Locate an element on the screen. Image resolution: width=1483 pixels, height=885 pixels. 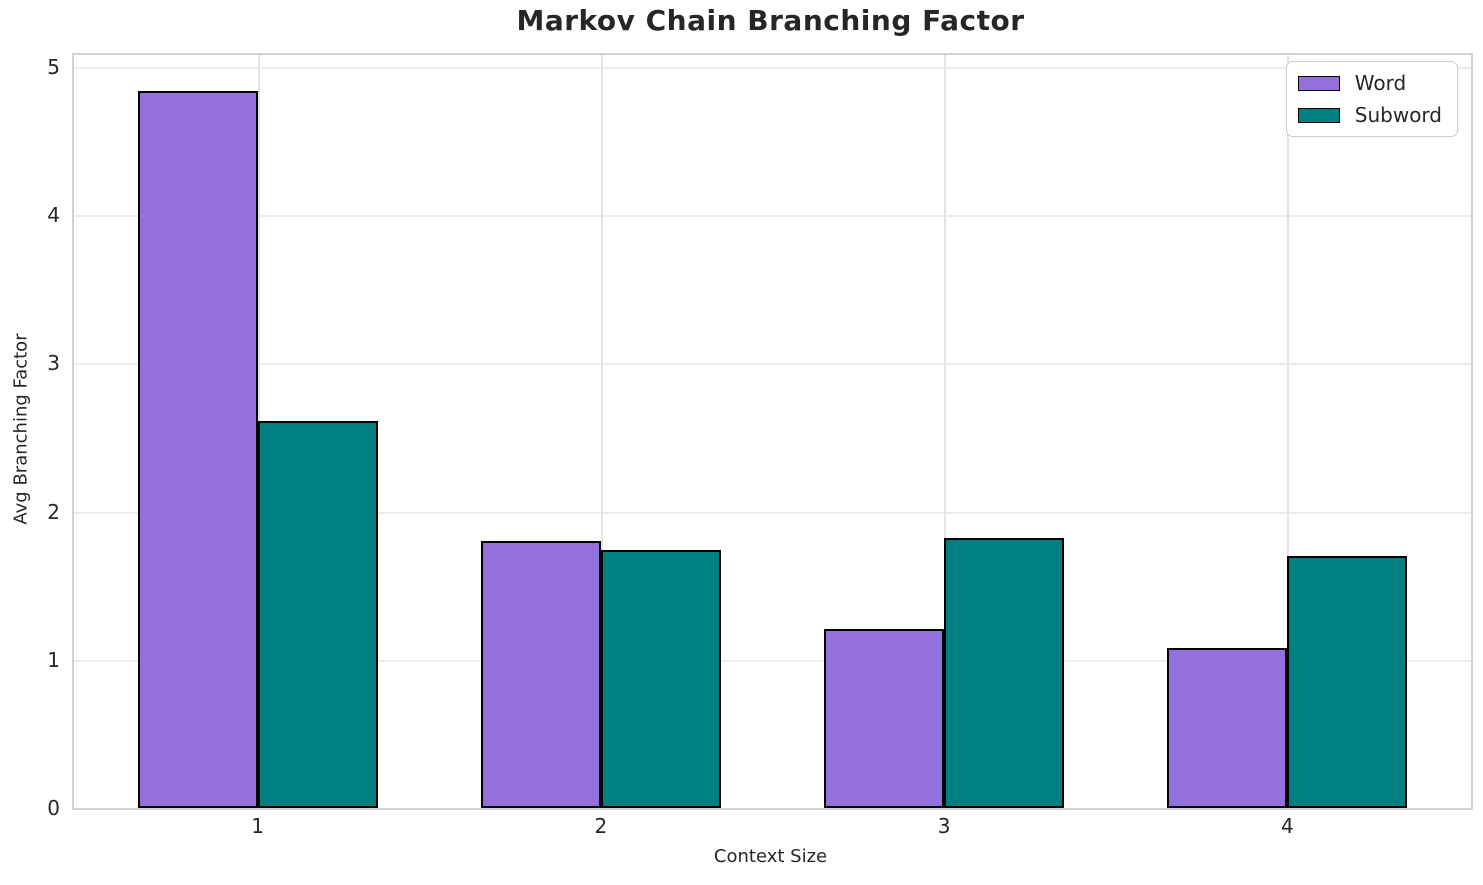
y-tick-label: 1 is located at coordinates (53, 659).